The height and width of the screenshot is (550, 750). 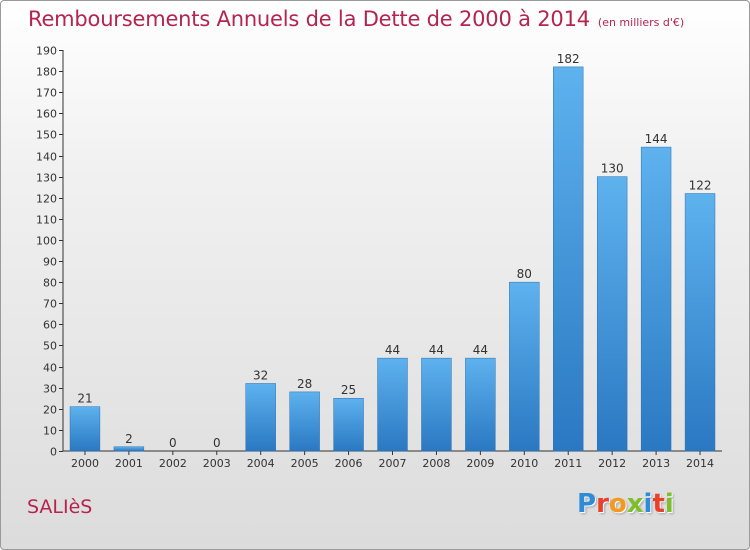 I want to click on logo-letter: x, so click(x=635, y=504).